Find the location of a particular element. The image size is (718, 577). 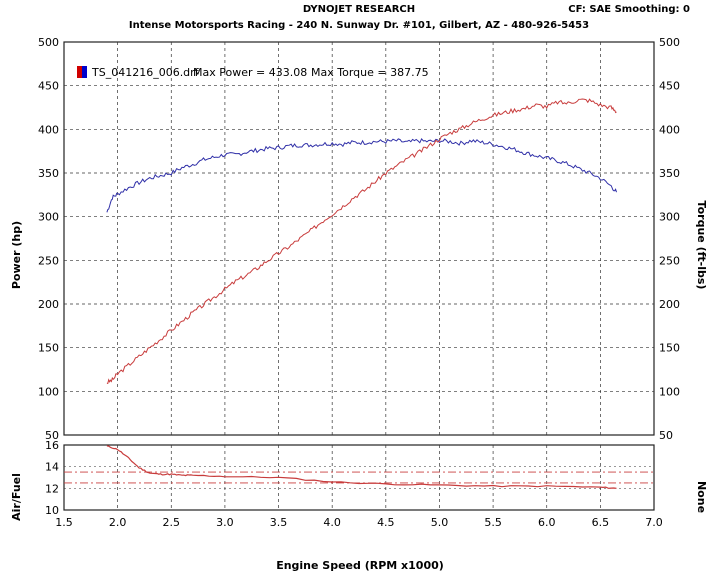

x-tick-label: 1.5 is located at coordinates (64, 522).